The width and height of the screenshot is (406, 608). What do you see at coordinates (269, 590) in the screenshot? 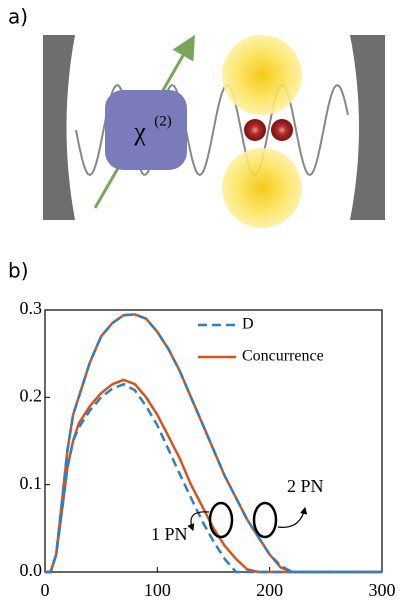
I see `x-tick-label: 200` at bounding box center [269, 590].